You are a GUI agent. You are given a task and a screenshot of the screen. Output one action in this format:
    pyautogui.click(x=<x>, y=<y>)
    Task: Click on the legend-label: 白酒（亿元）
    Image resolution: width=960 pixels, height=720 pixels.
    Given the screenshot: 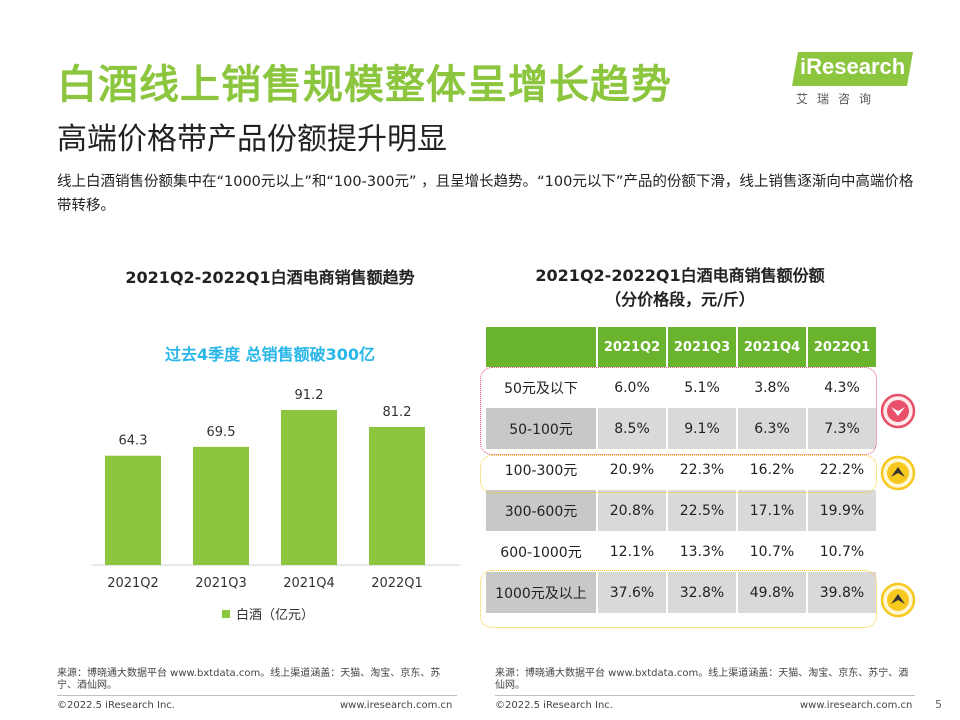 What is the action you would take?
    pyautogui.click(x=275, y=615)
    